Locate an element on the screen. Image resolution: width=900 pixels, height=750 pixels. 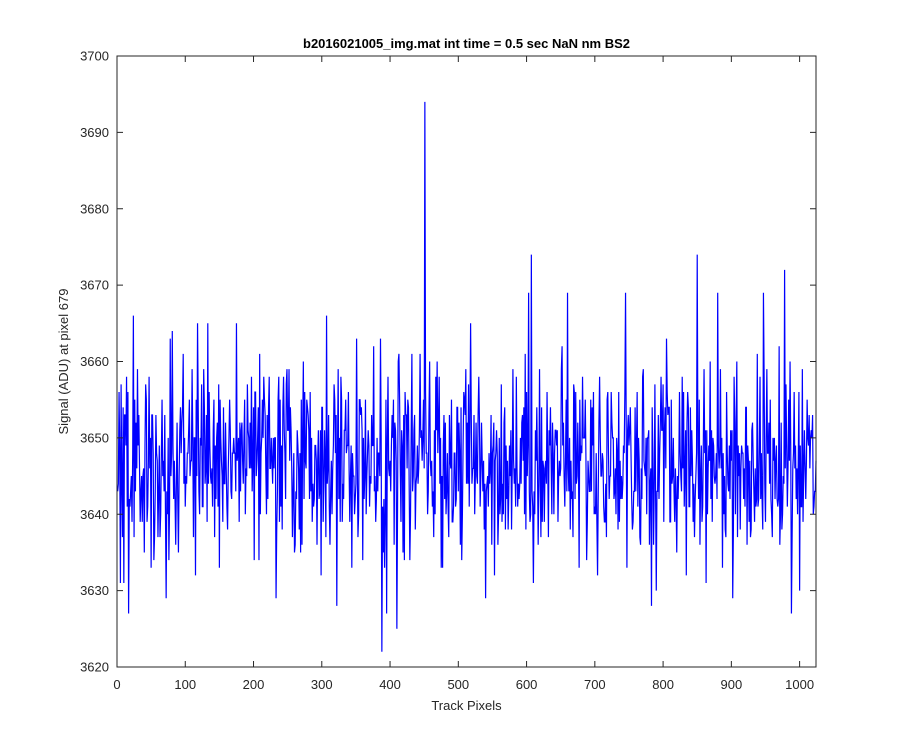
x-tick-label: 200 is located at coordinates (254, 684).